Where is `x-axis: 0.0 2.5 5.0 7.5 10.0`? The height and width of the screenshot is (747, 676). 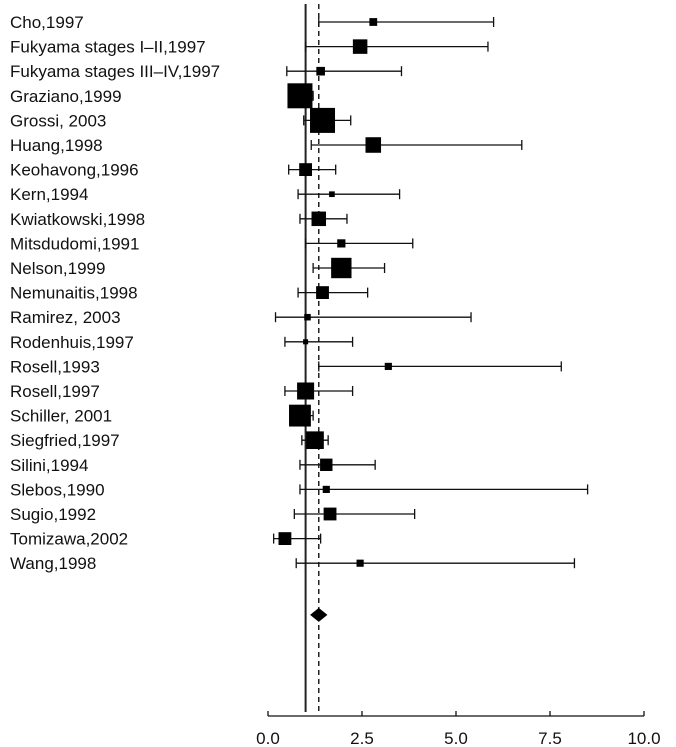 x-axis: 0.0 2.5 5.0 7.5 10.0 is located at coordinates (458, 729).